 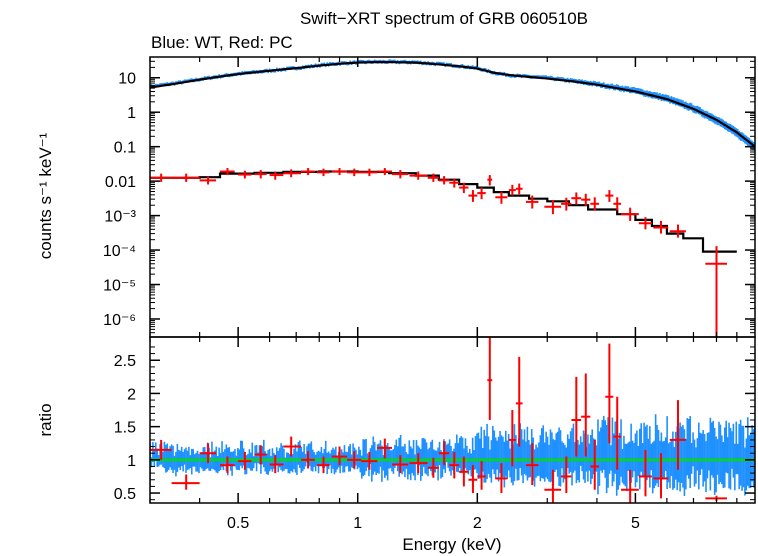 I want to click on y-tick-label: 0.01, so click(x=120, y=182).